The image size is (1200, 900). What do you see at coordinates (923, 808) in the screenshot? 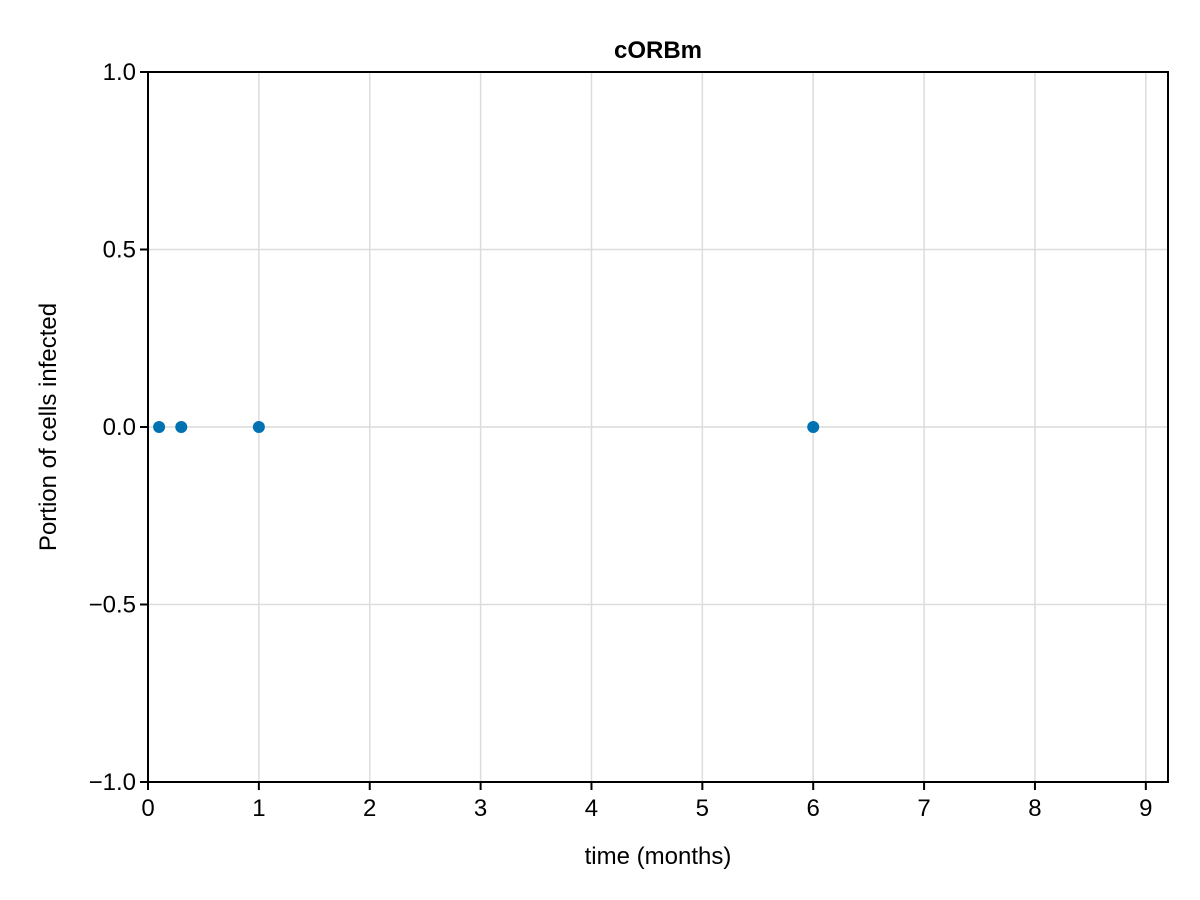
I see `x-tick-label: 7` at bounding box center [923, 808].